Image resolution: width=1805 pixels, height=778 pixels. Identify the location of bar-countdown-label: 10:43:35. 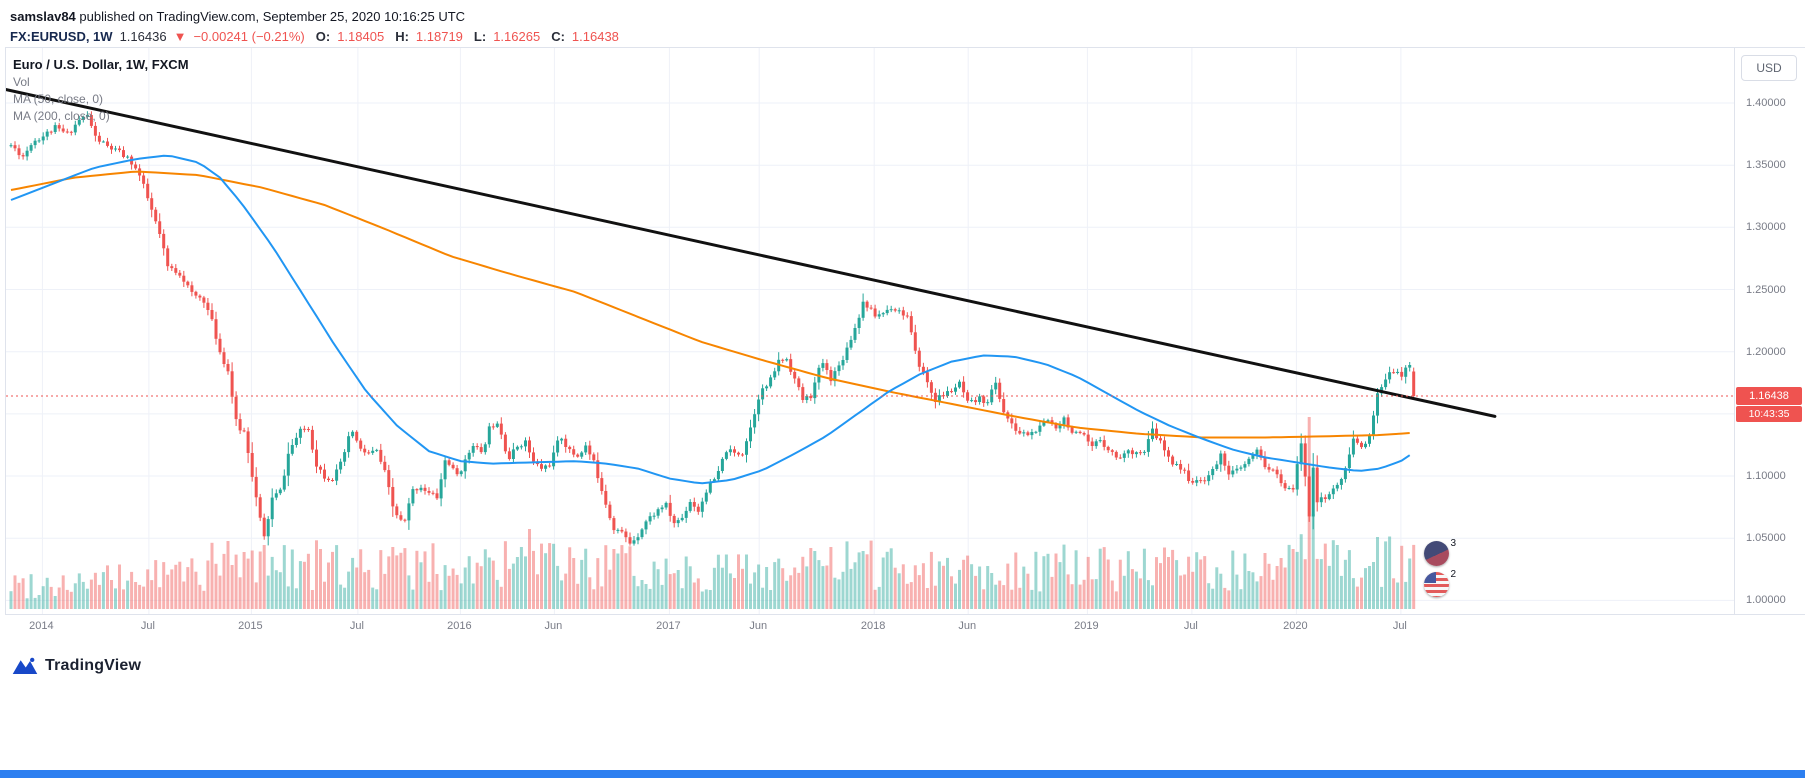
(1769, 413).